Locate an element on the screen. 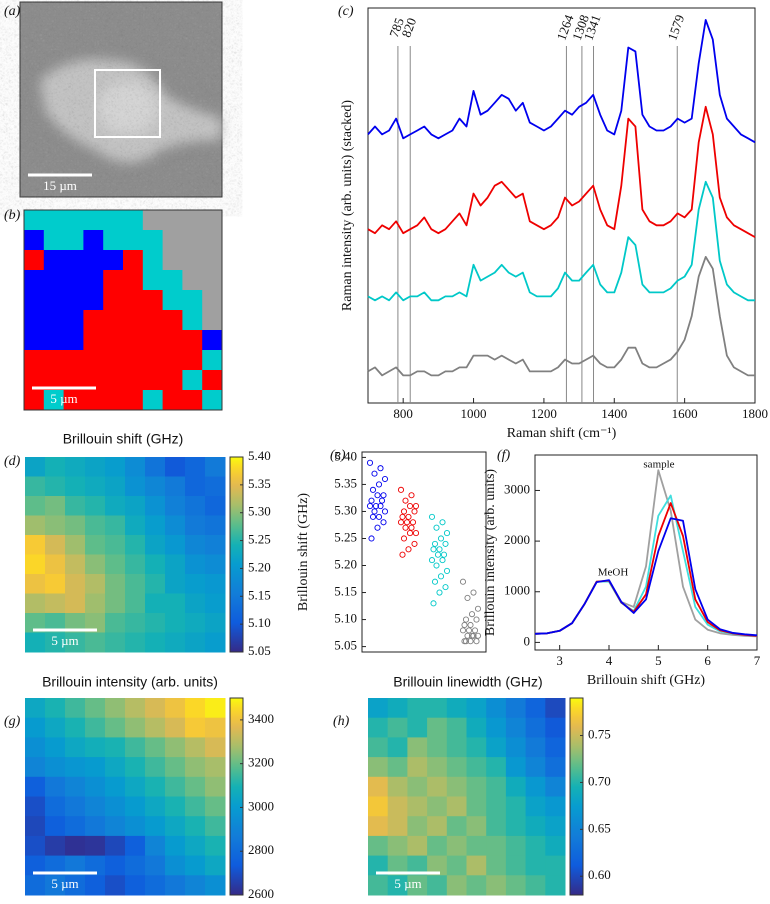  heatmap-title: Brillouin shift (GHz) is located at coordinates (123, 439).